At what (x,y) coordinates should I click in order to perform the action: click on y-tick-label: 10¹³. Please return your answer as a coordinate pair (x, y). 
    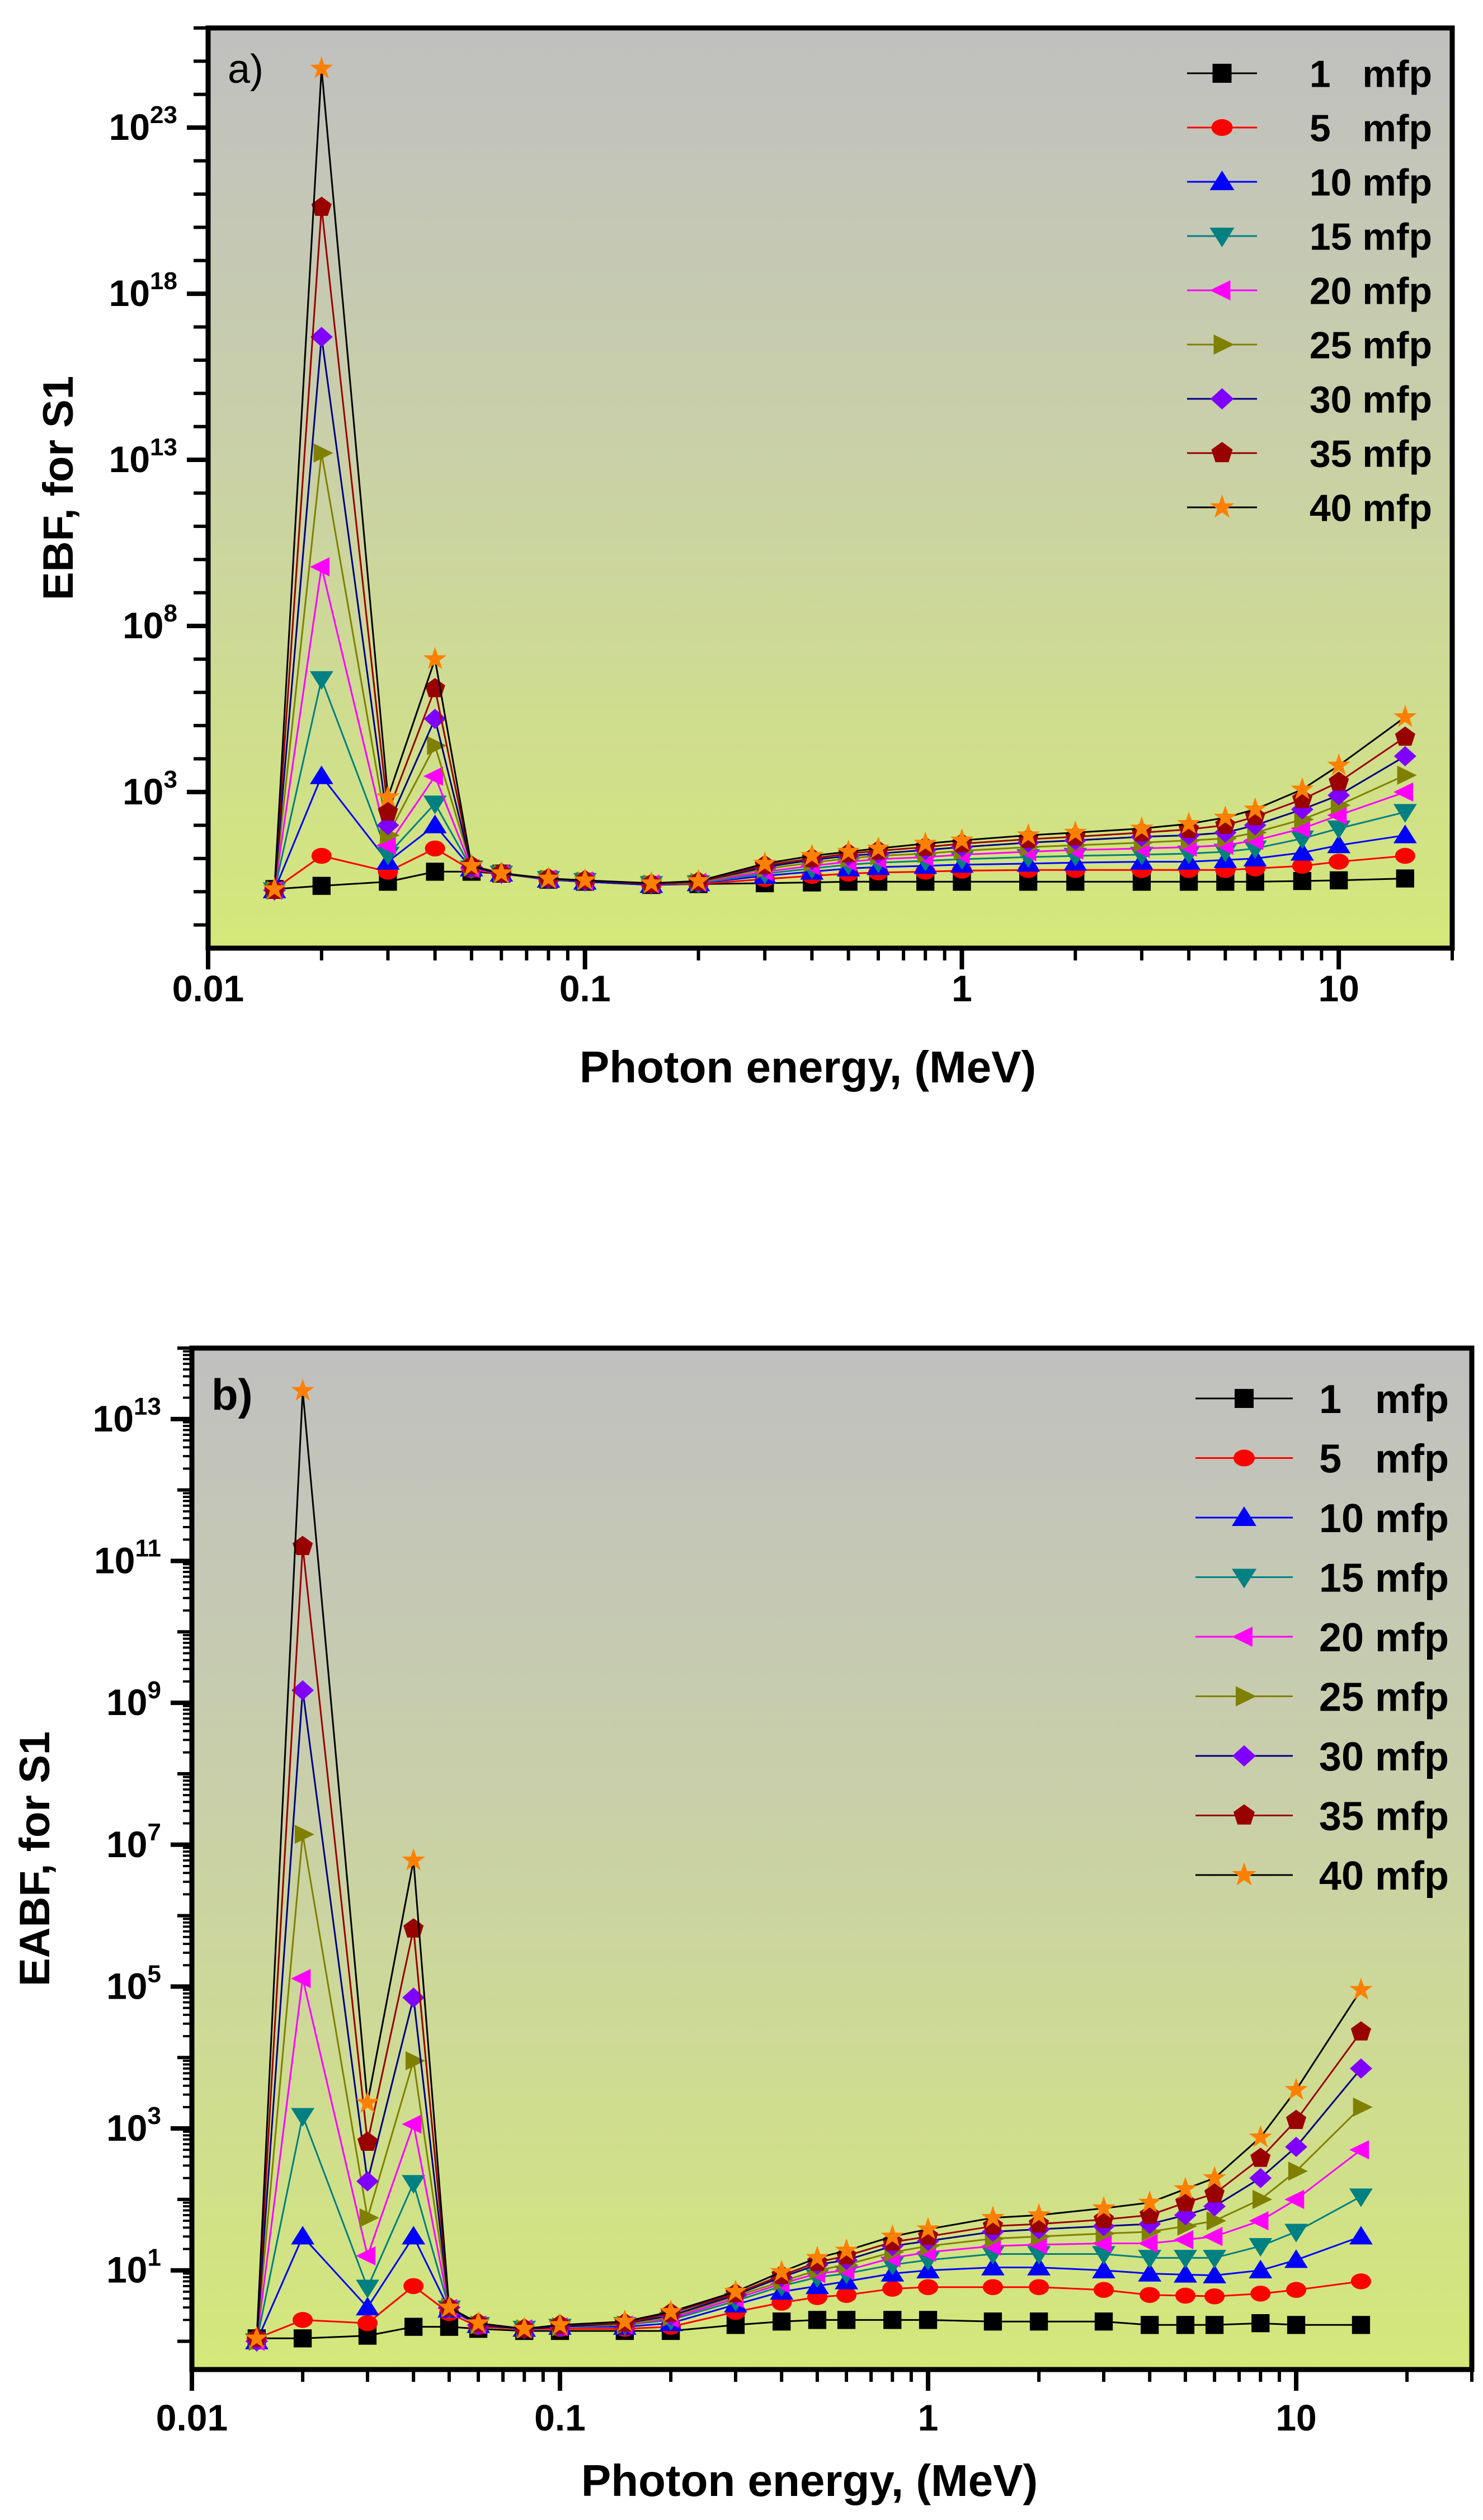
    Looking at the image, I should click on (127, 1416).